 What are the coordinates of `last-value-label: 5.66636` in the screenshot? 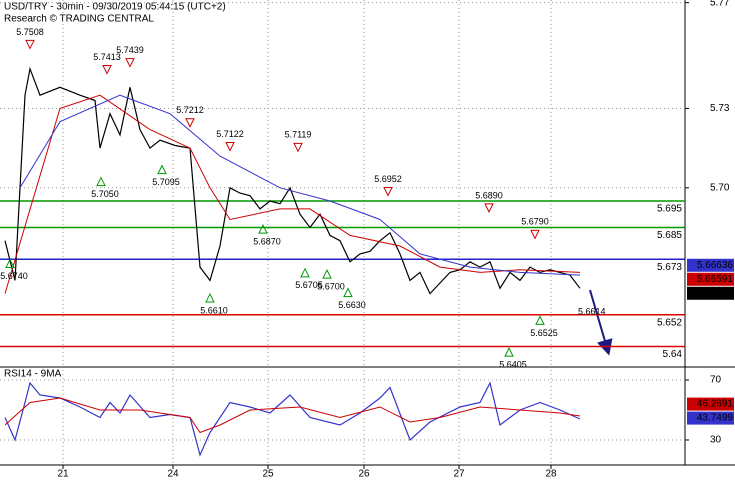 It's located at (715, 265).